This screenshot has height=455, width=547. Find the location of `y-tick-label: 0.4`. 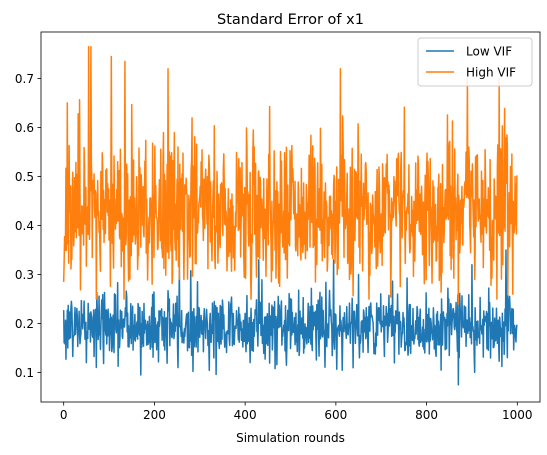

y-tick-label: 0.4 is located at coordinates (24, 226).